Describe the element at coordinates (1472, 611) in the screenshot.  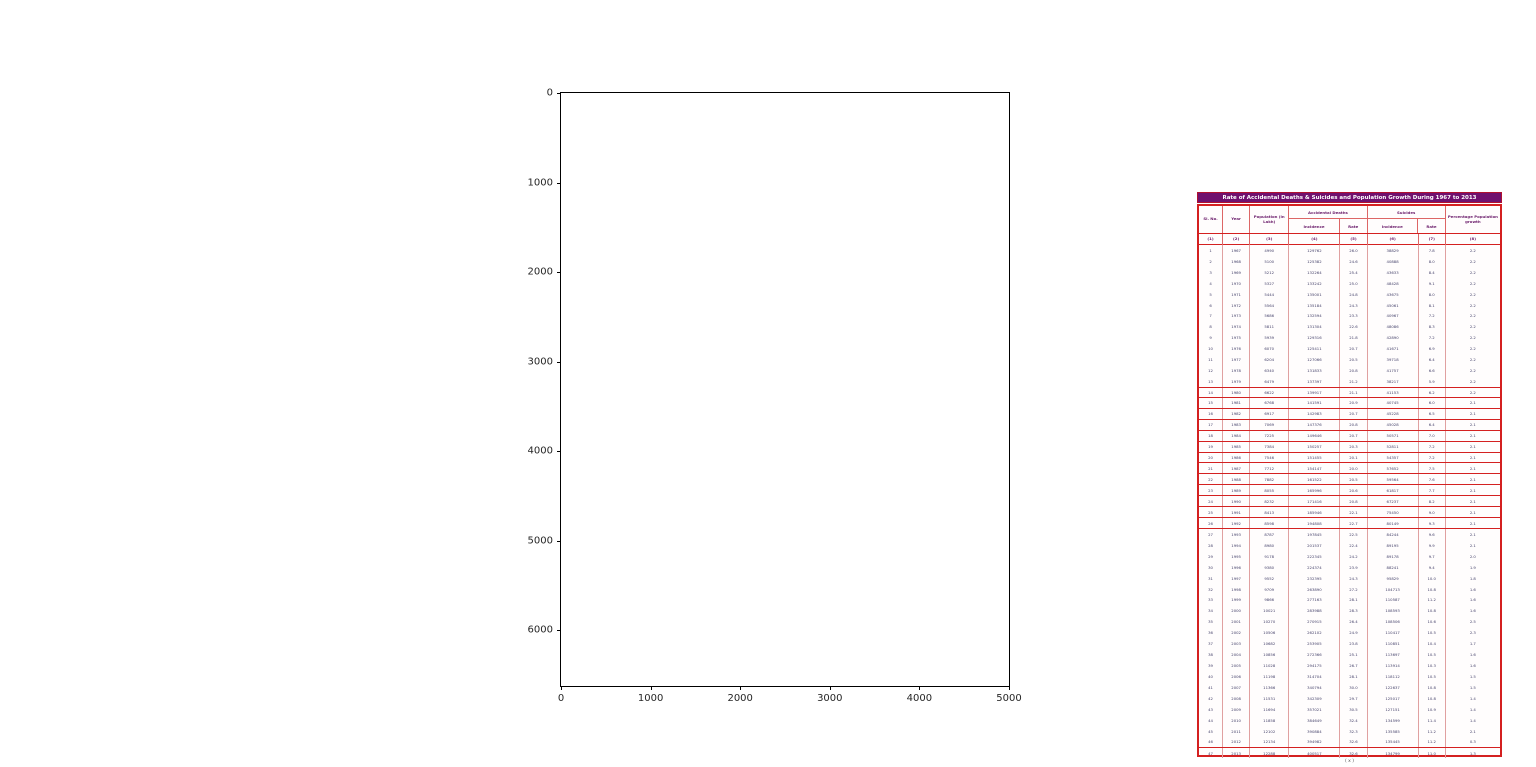
I see `table-cell: 1.6` at that location.